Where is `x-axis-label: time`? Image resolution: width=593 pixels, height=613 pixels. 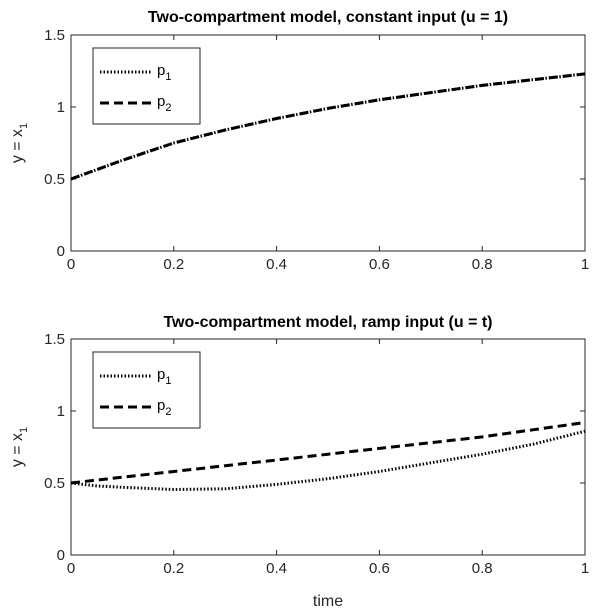
x-axis-label: time is located at coordinates (328, 601).